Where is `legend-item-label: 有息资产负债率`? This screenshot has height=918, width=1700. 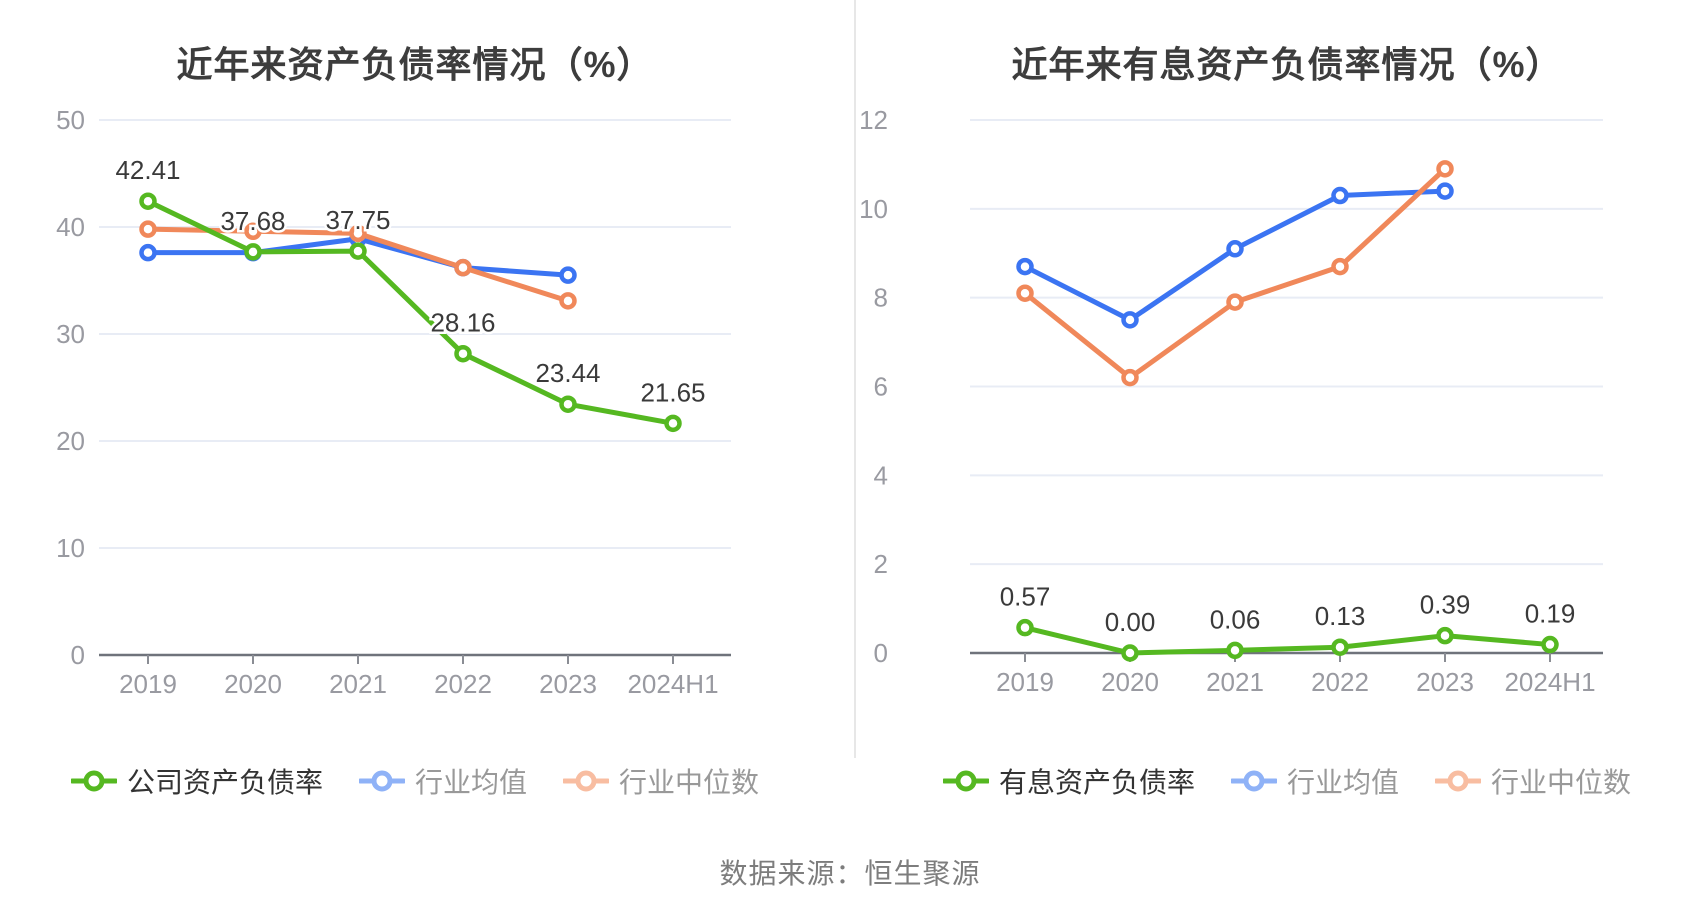 legend-item-label: 有息资产负债率 is located at coordinates (1096, 782).